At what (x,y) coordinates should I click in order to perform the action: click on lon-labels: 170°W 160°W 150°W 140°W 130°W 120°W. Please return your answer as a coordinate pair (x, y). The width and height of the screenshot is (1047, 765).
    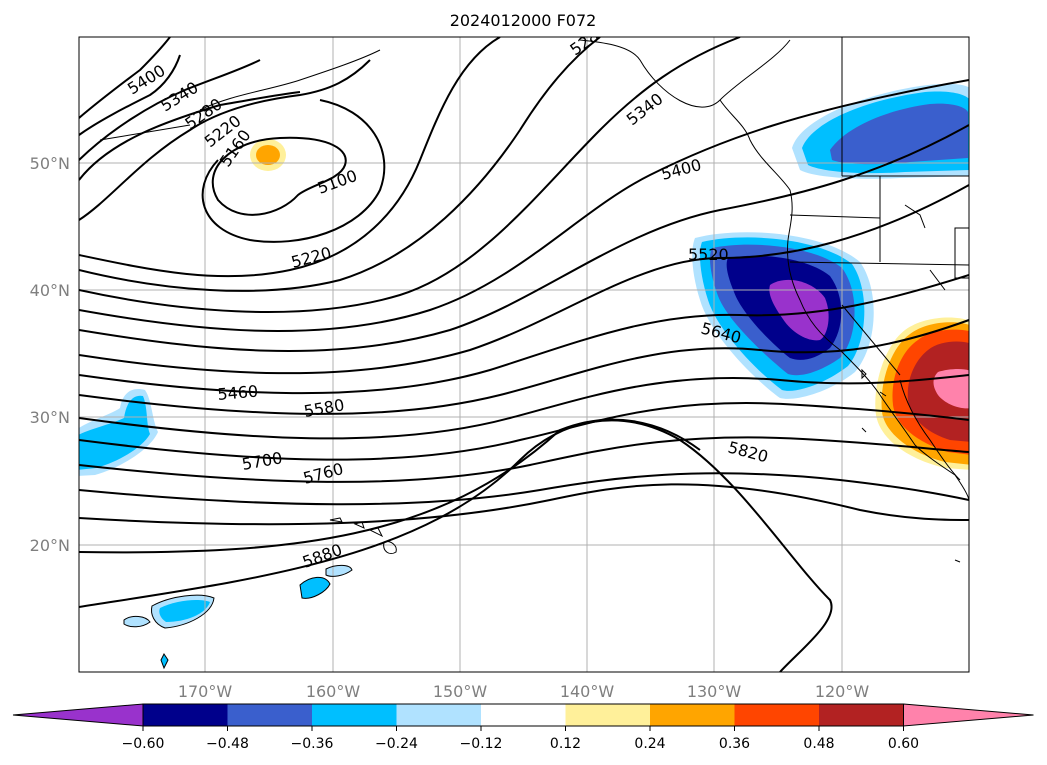
    Looking at the image, I should click on (524, 691).